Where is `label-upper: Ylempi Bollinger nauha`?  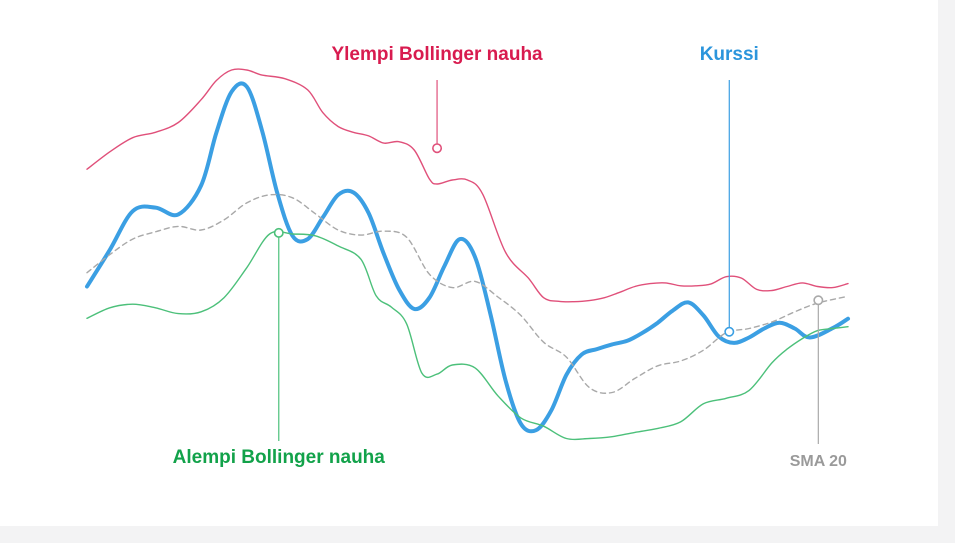 label-upper: Ylempi Bollinger nauha is located at coordinates (437, 54).